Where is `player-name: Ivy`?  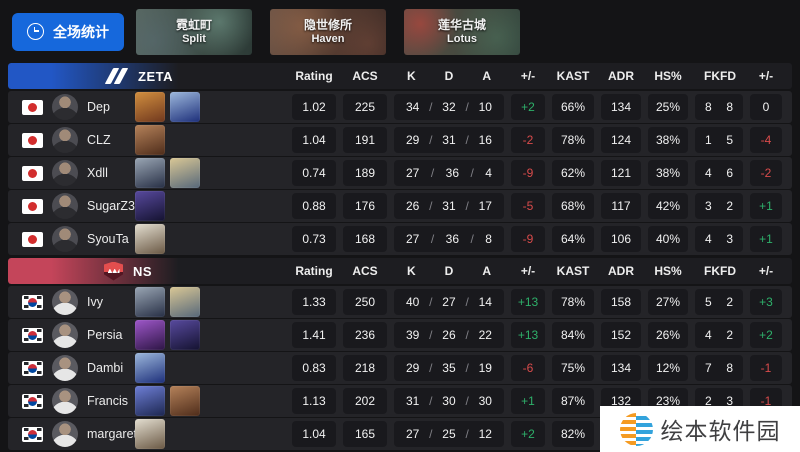
player-name: Ivy is located at coordinates (95, 302).